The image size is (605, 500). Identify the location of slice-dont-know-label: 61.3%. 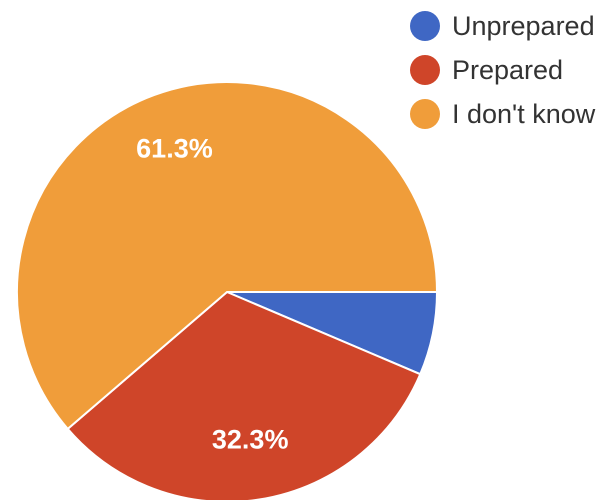
(174, 148).